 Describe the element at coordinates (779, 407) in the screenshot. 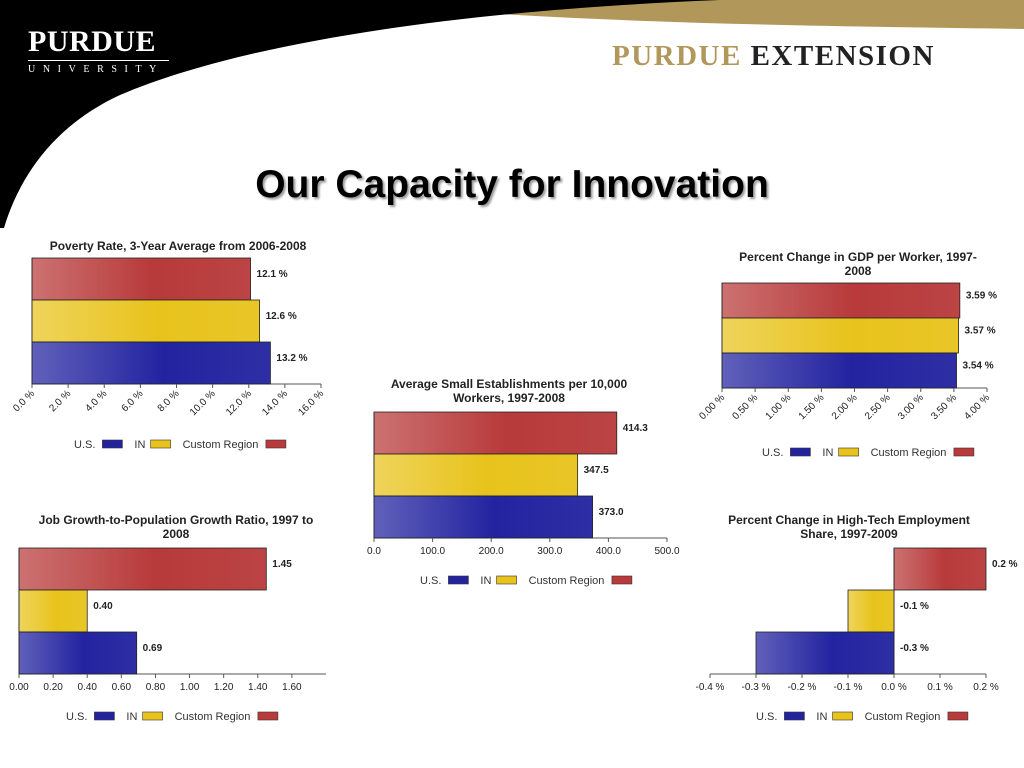

I see `x-tick-label: 1.00 %` at that location.